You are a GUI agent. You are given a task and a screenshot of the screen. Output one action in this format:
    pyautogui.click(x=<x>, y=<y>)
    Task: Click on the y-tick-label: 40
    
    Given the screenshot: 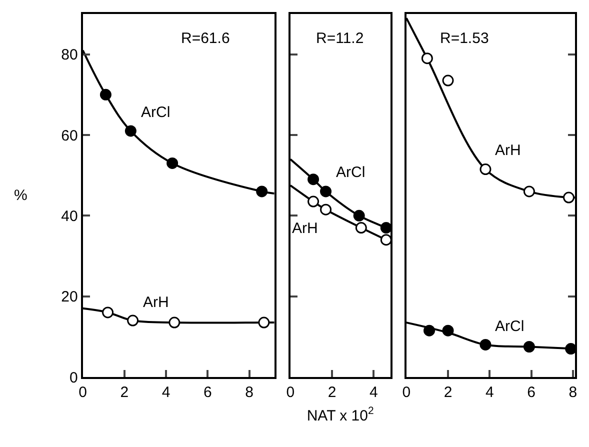 What is the action you would take?
    pyautogui.click(x=69, y=216)
    